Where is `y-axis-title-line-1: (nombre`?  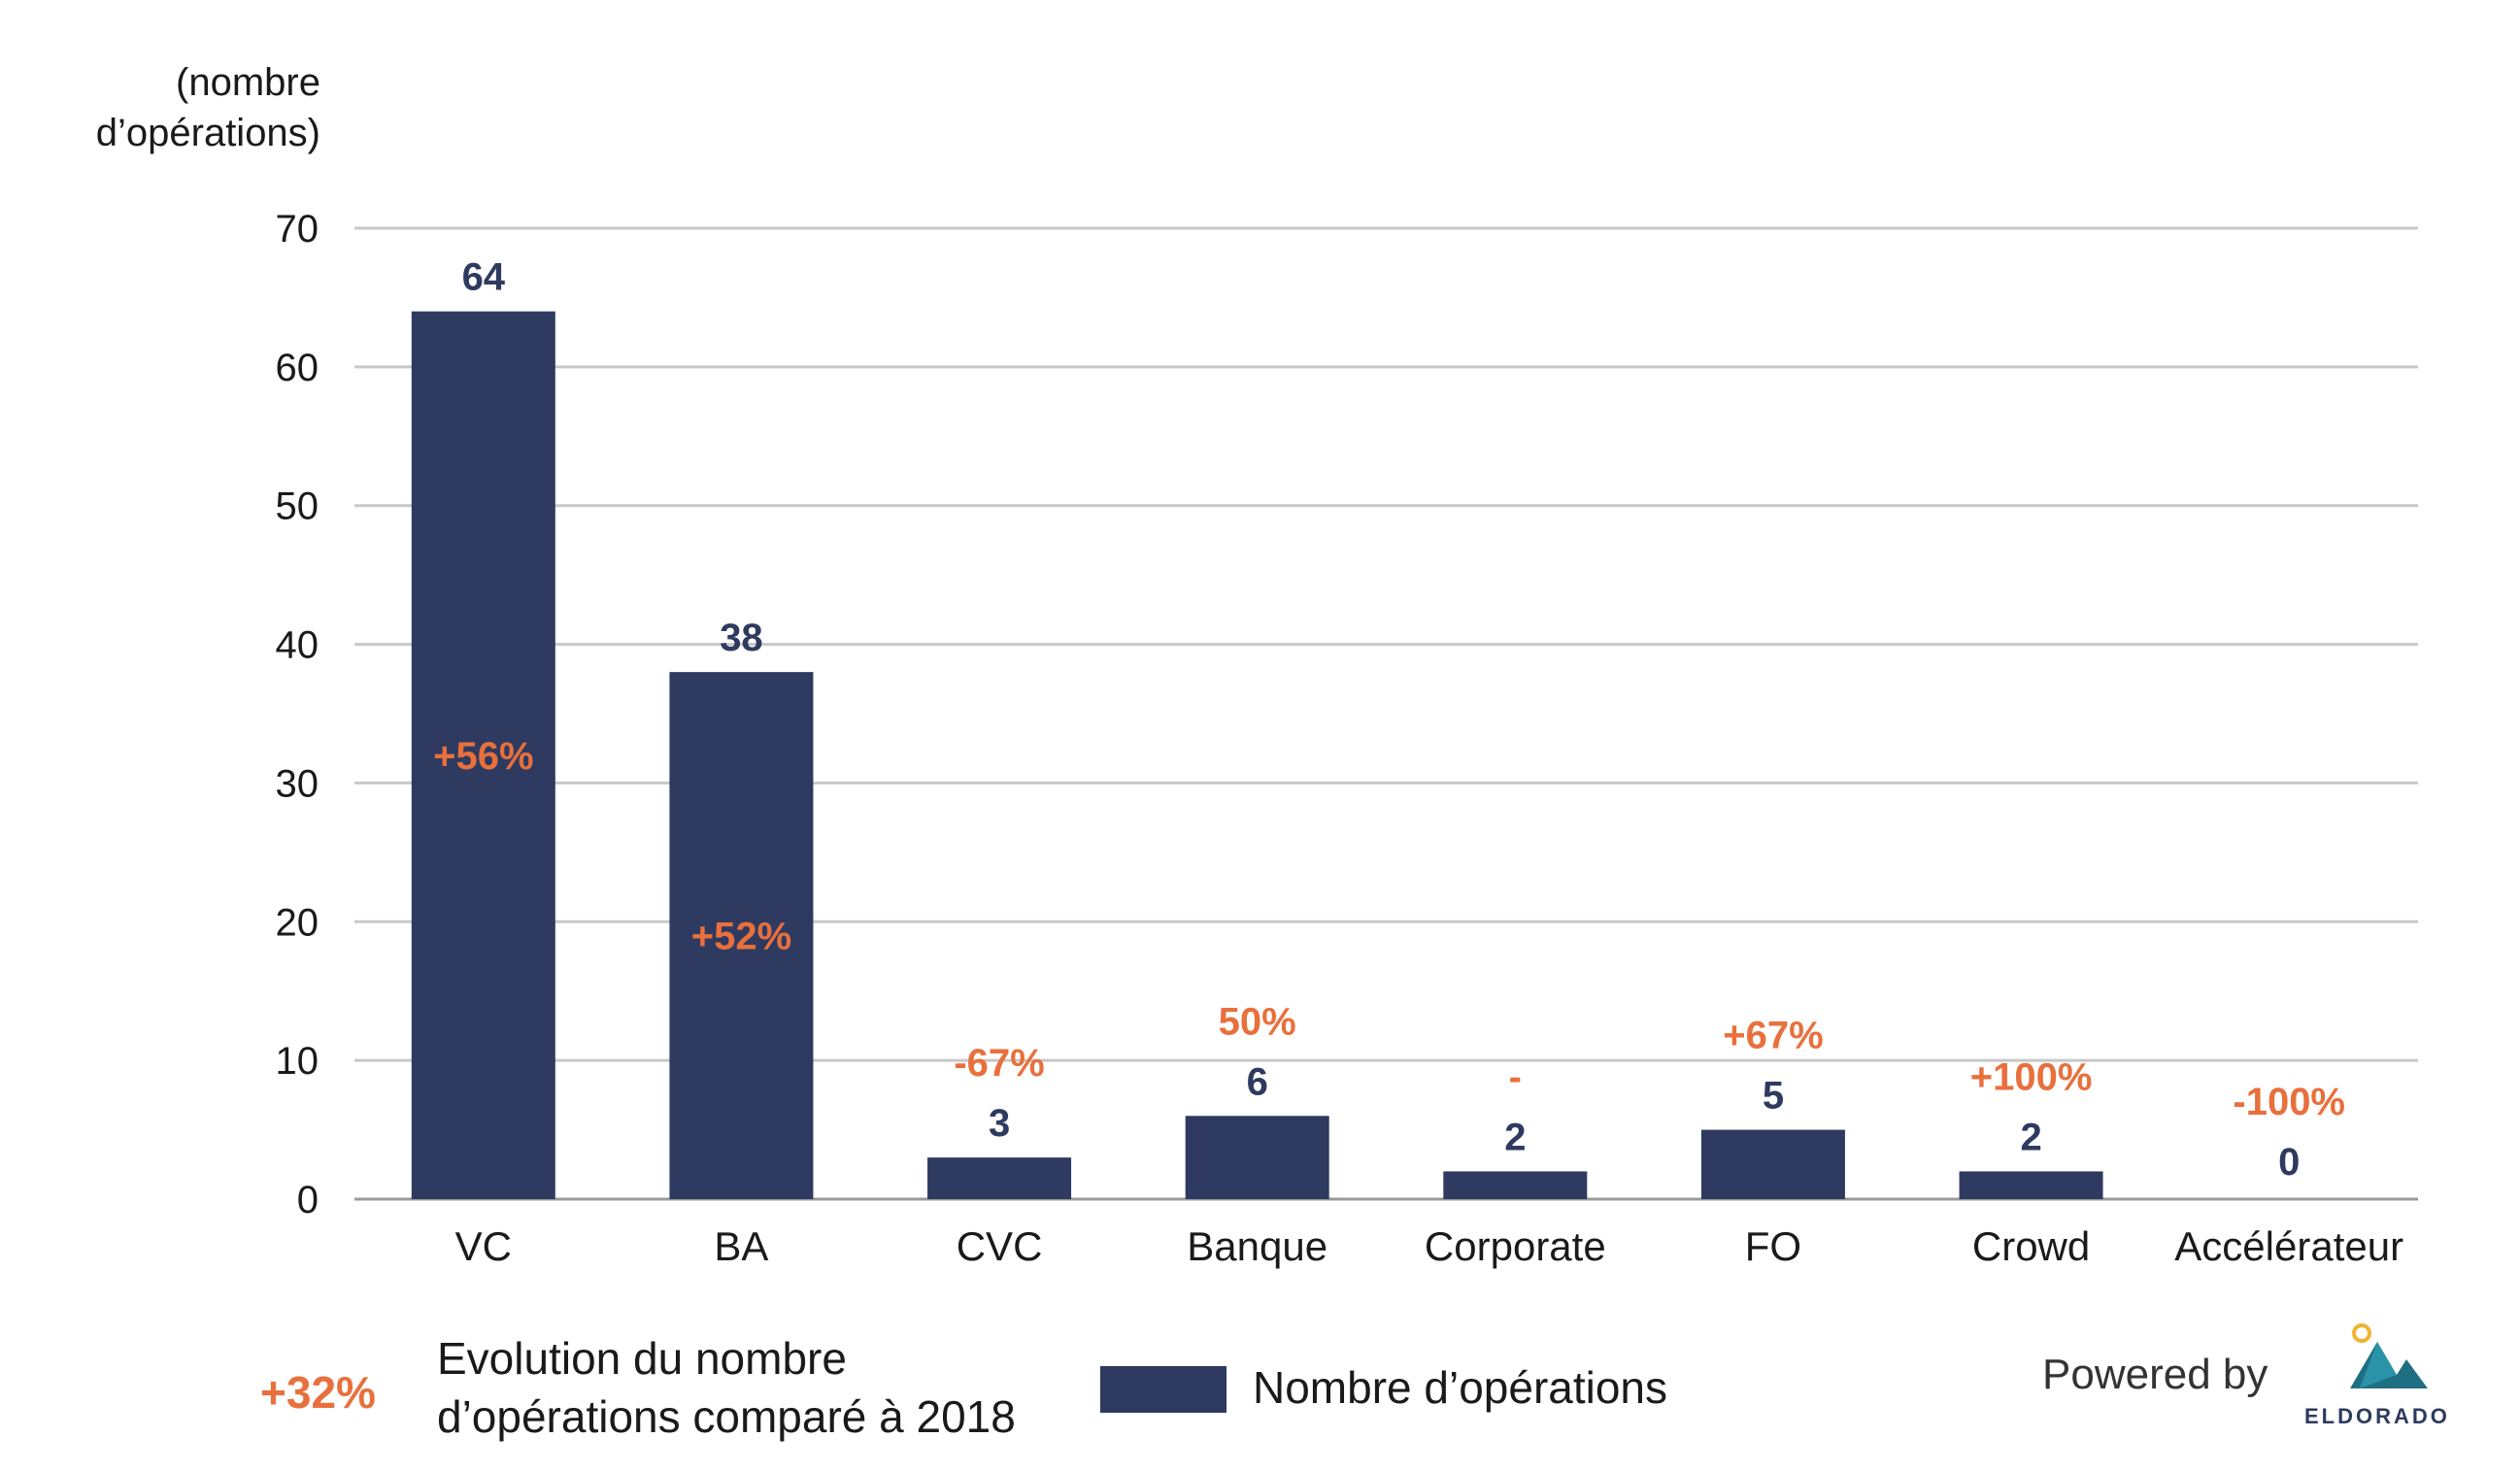
y-axis-title-line-1: (nombre is located at coordinates (248, 83).